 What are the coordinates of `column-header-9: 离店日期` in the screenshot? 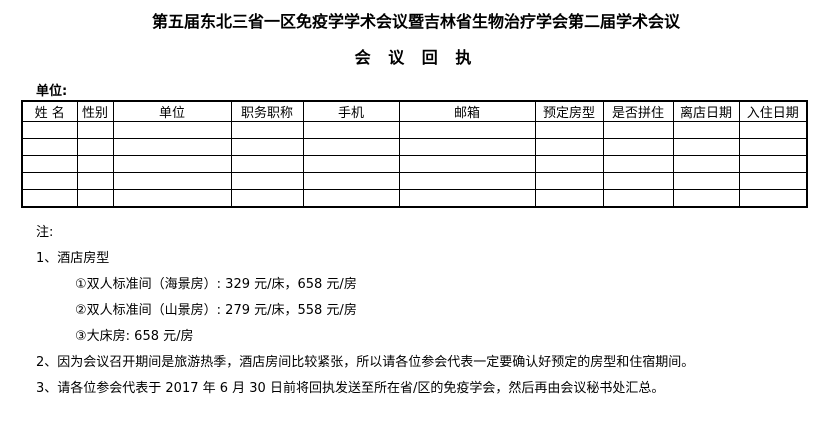 It's located at (706, 111).